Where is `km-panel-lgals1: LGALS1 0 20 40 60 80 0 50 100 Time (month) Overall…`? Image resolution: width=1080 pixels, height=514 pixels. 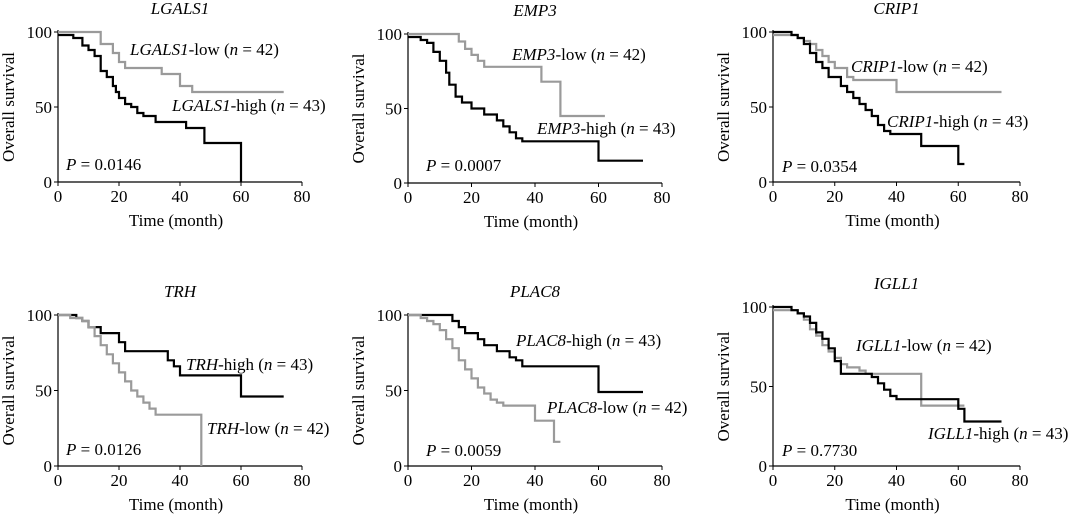 km-panel-lgals1: LGALS1 0 20 40 60 80 0 50 100 Time (month) Overall… is located at coordinates (163, 115).